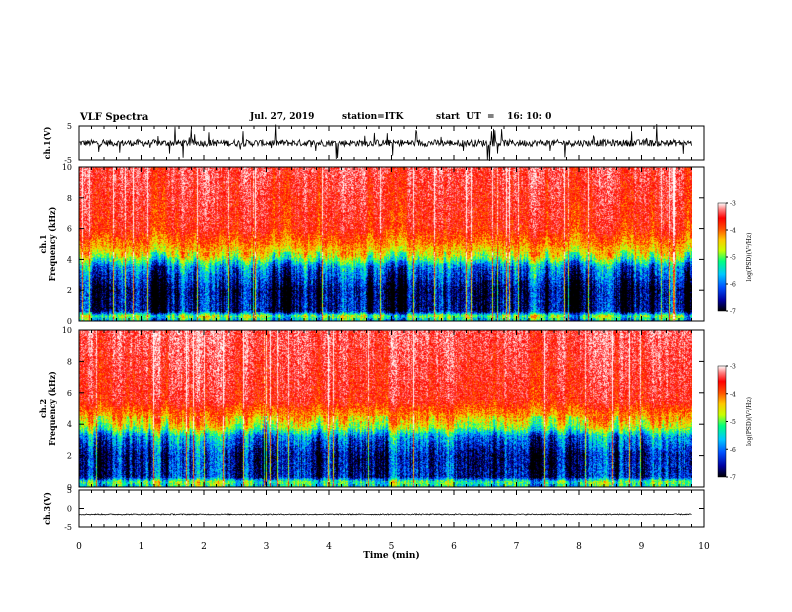 This screenshot has width=792, height=612. What do you see at coordinates (43, 408) in the screenshot?
I see `y-axis-label: ch.2` at bounding box center [43, 408].